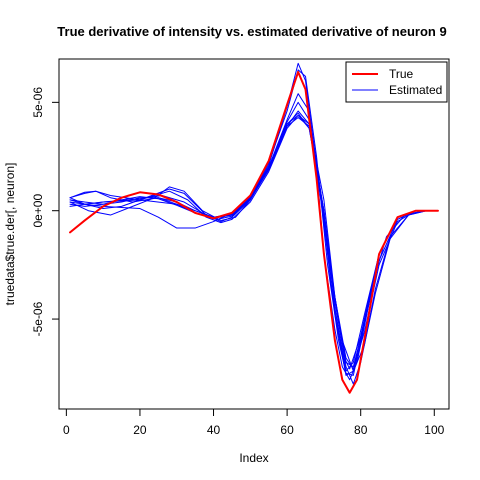 The height and width of the screenshot is (480, 480). Describe the element at coordinates (287, 430) in the screenshot. I see `x-tick-label: 60` at that location.